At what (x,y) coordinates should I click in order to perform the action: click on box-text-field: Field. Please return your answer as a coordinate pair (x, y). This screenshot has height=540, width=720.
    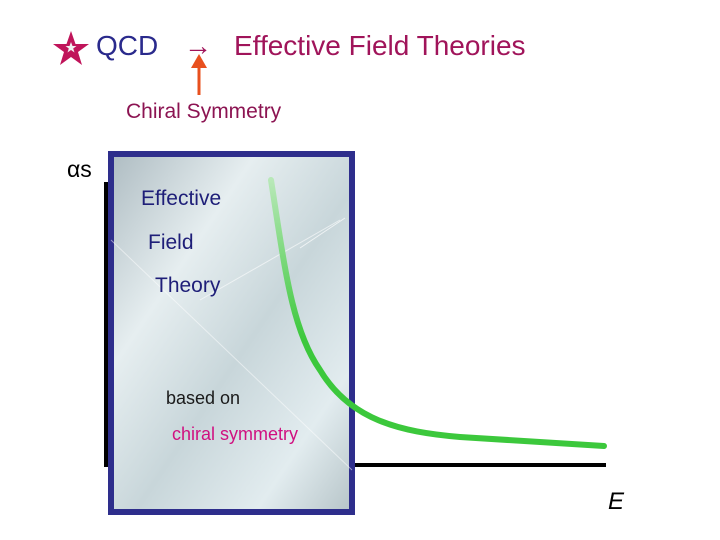
    Looking at the image, I should click on (171, 242).